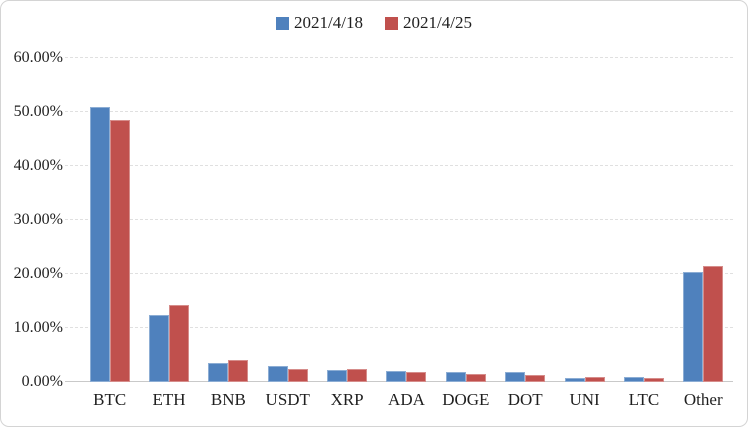 The height and width of the screenshot is (429, 750). Describe the element at coordinates (466, 399) in the screenshot. I see `x-axis-category-label: DOGE` at that location.